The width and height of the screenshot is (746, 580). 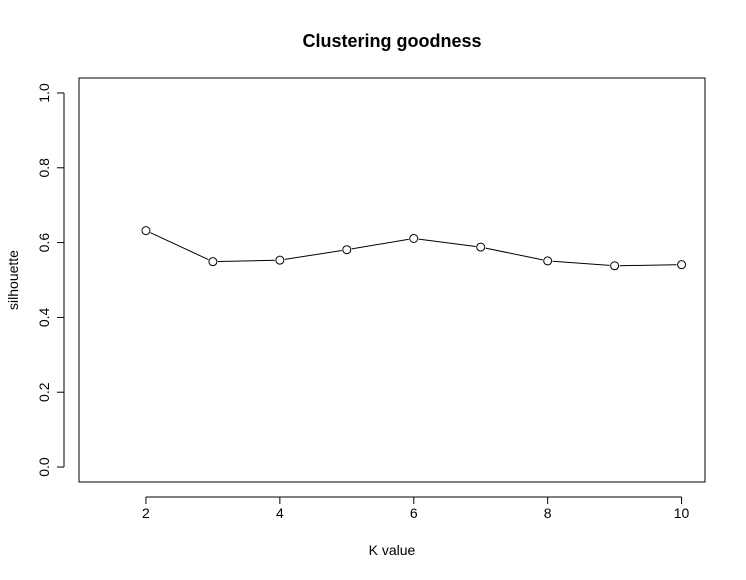 I want to click on y-tick-label: 1.0, so click(x=44, y=93).